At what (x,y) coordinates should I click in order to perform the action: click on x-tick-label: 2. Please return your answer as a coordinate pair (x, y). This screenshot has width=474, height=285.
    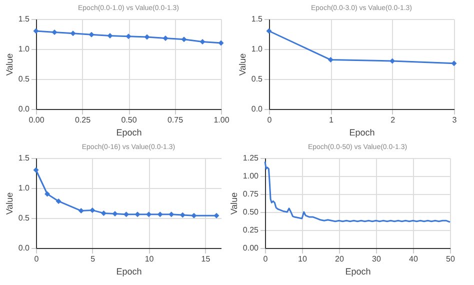
    Looking at the image, I should click on (393, 120).